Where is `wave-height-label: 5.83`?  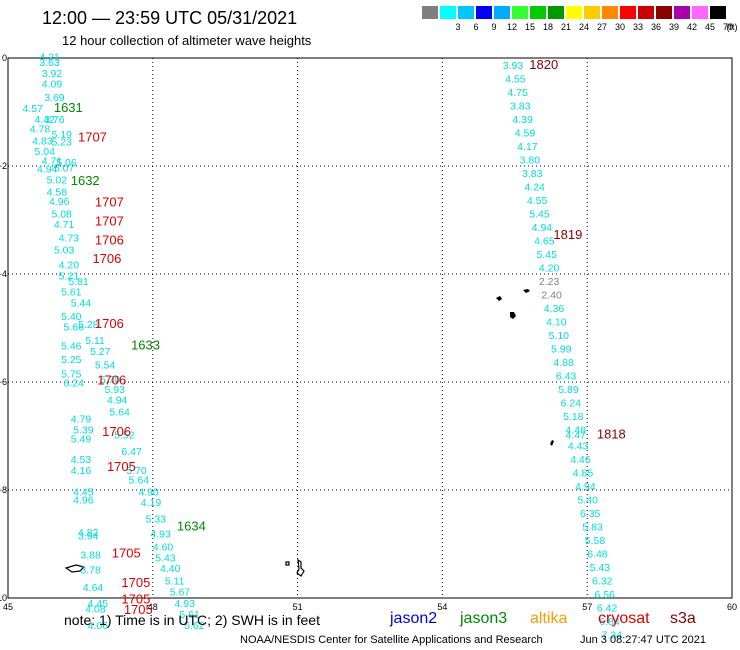
wave-height-label: 5.83 is located at coordinates (592, 528).